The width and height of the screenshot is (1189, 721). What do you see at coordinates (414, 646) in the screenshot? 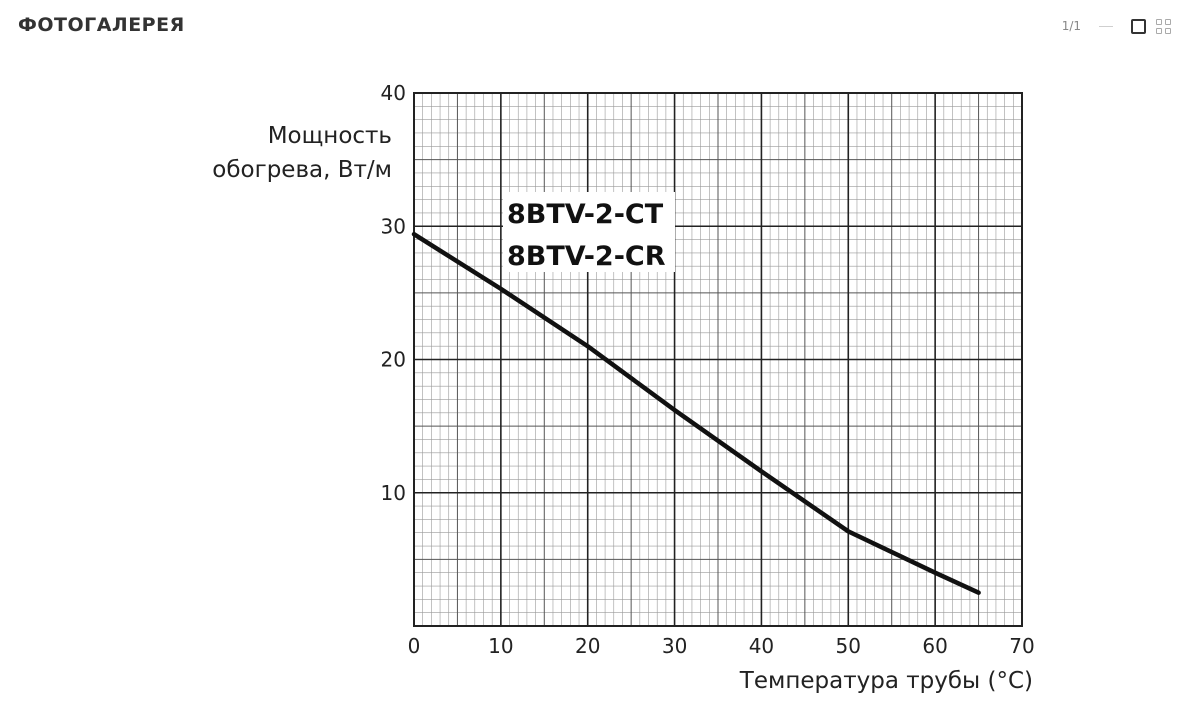
I see `x-tick-label: 0` at bounding box center [414, 646].